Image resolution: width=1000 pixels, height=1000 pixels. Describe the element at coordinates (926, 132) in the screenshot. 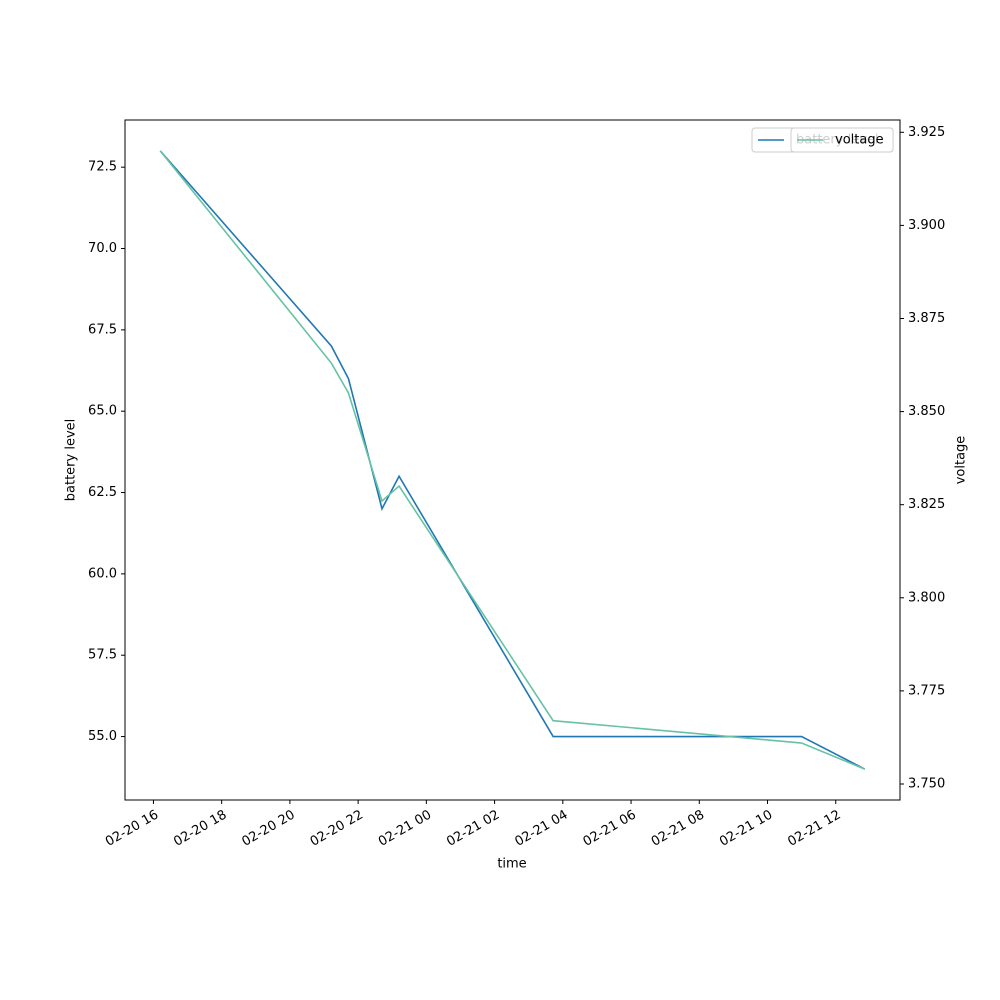

I see `y2-tick-label: 3.925` at that location.